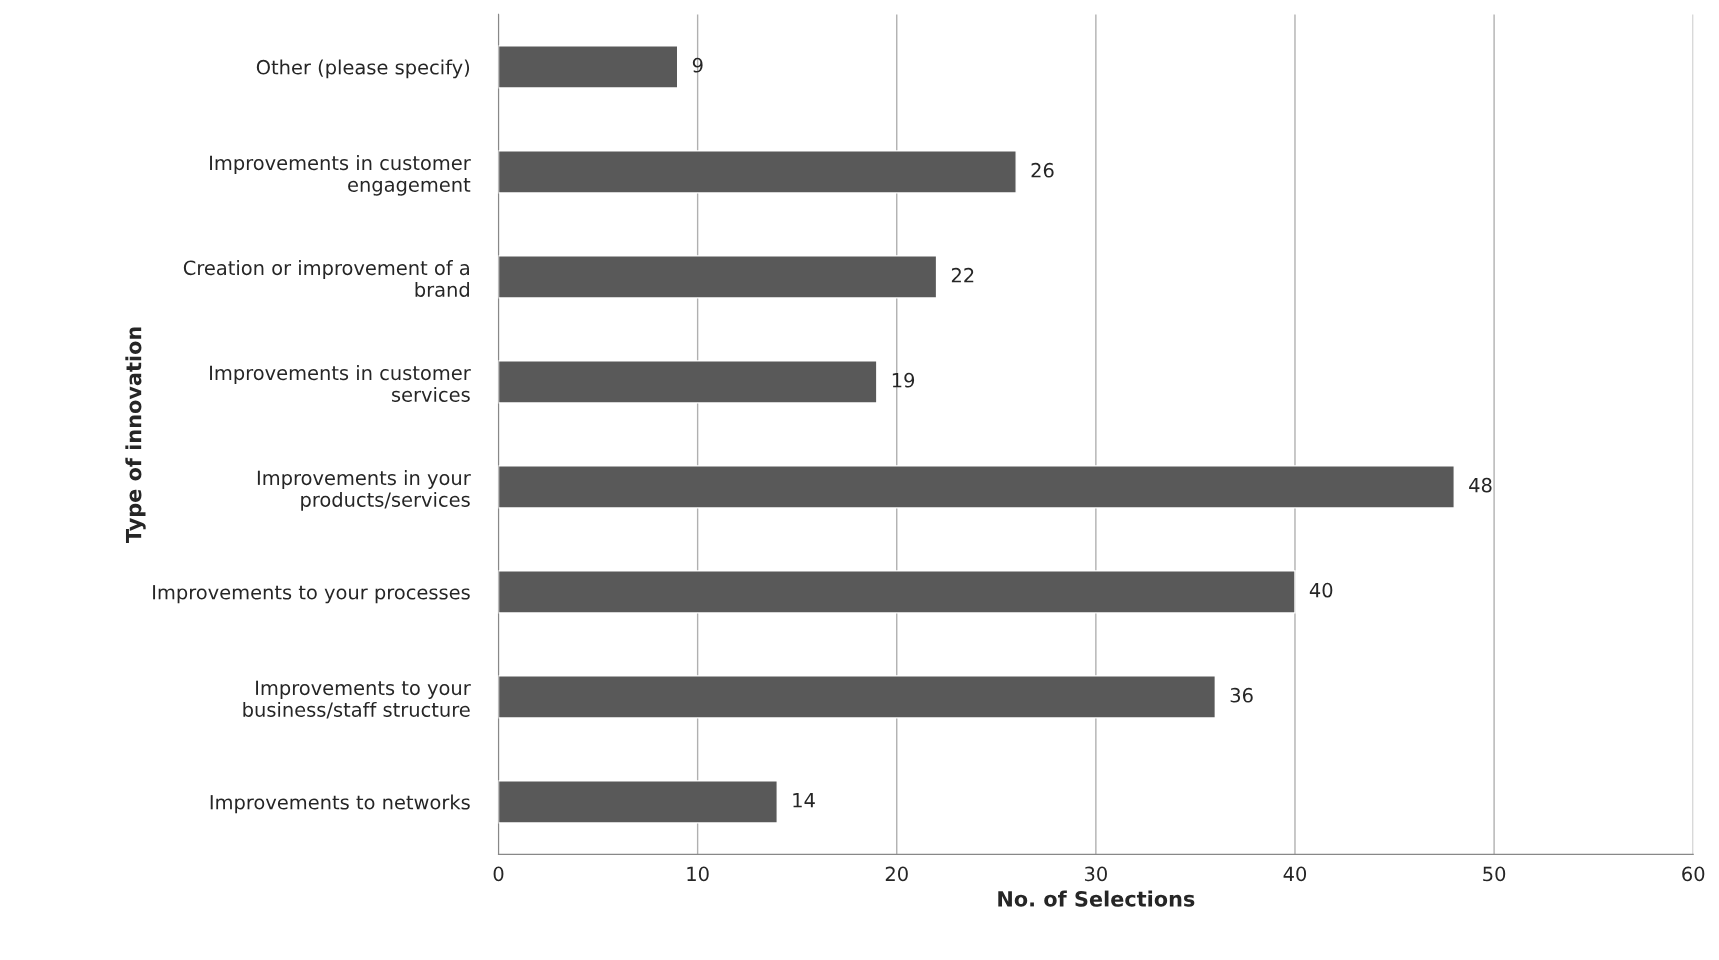 This screenshot has height=960, width=1719. Describe the element at coordinates (1321, 590) in the screenshot. I see `data-label: 40` at that location.